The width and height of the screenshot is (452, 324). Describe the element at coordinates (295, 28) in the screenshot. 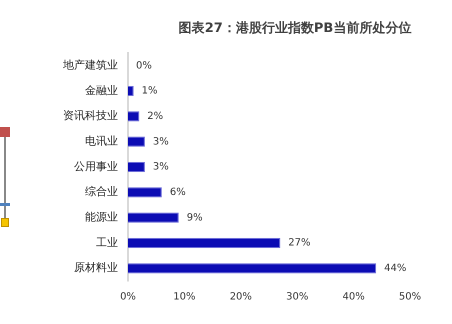

I see `chart-title: 图表27：港股行业指数PB当前所处分位` at that location.